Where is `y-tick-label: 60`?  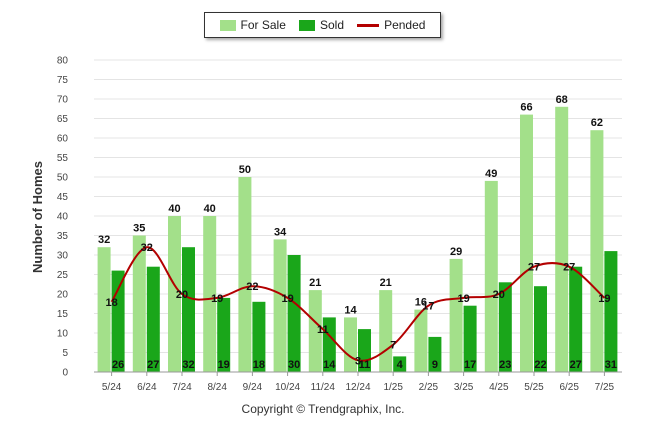
y-tick-label: 60 is located at coordinates (63, 139).